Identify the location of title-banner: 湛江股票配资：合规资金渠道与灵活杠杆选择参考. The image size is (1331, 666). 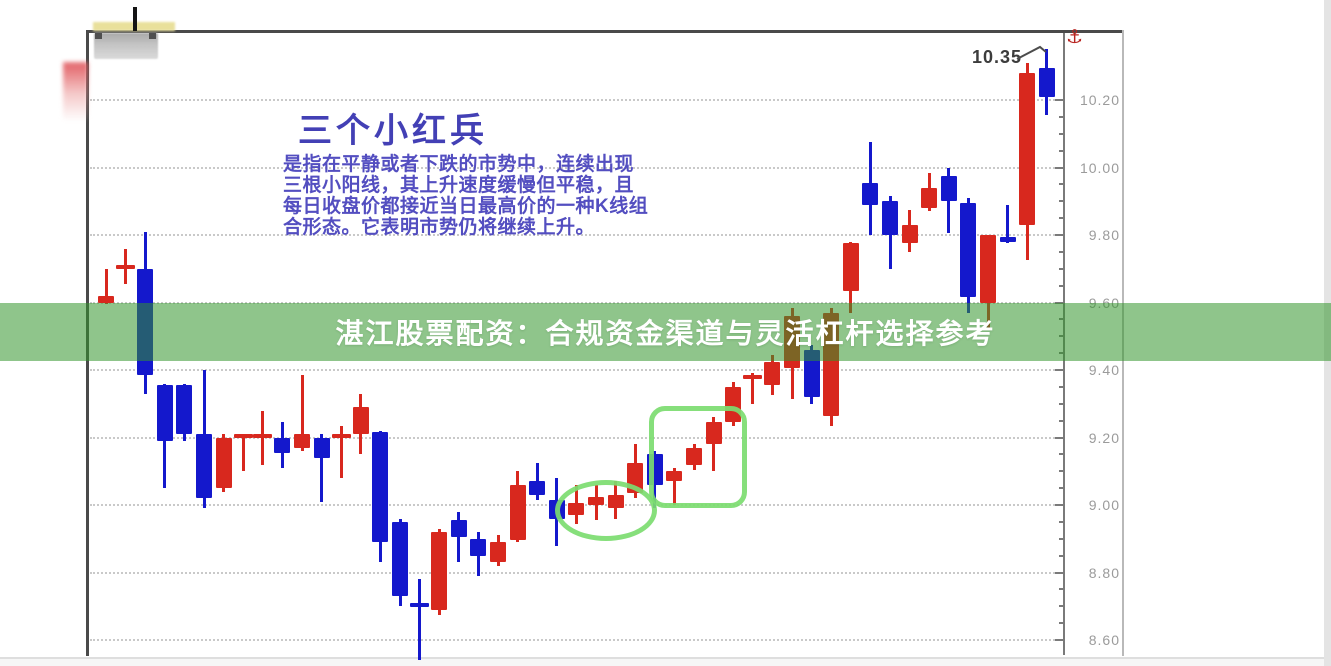
(665, 332).